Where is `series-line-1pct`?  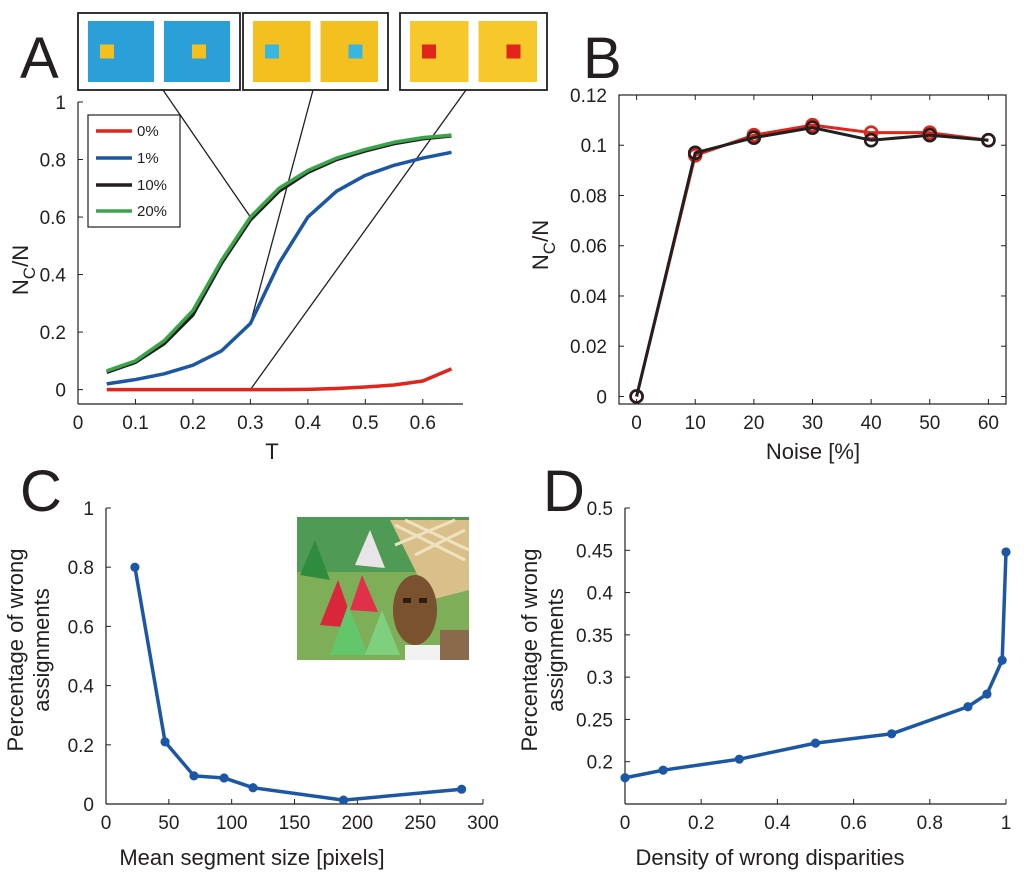
series-line-1pct is located at coordinates (279, 268).